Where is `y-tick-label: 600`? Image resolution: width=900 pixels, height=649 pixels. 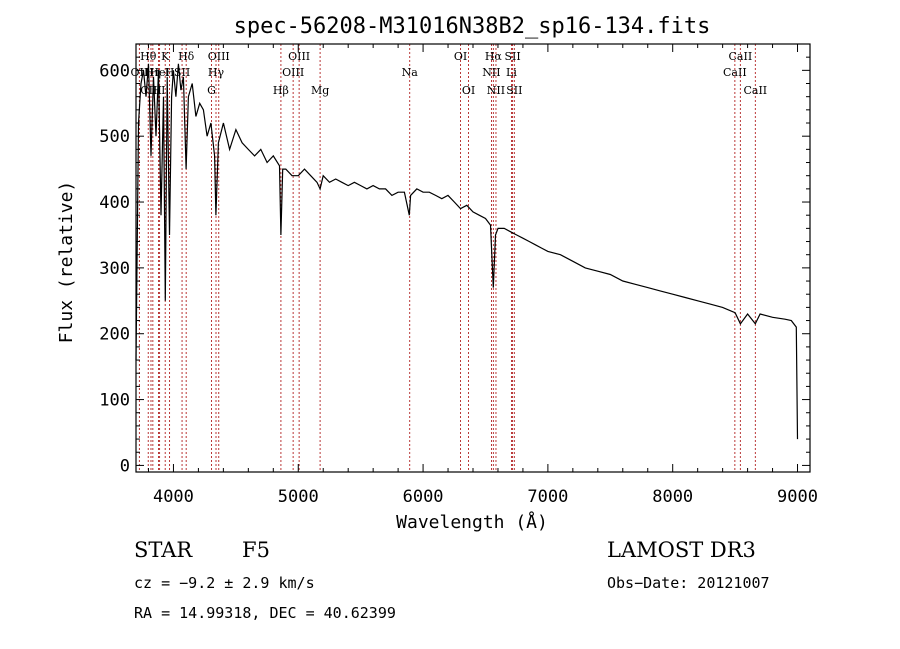 y-tick-label: 600 is located at coordinates (114, 71).